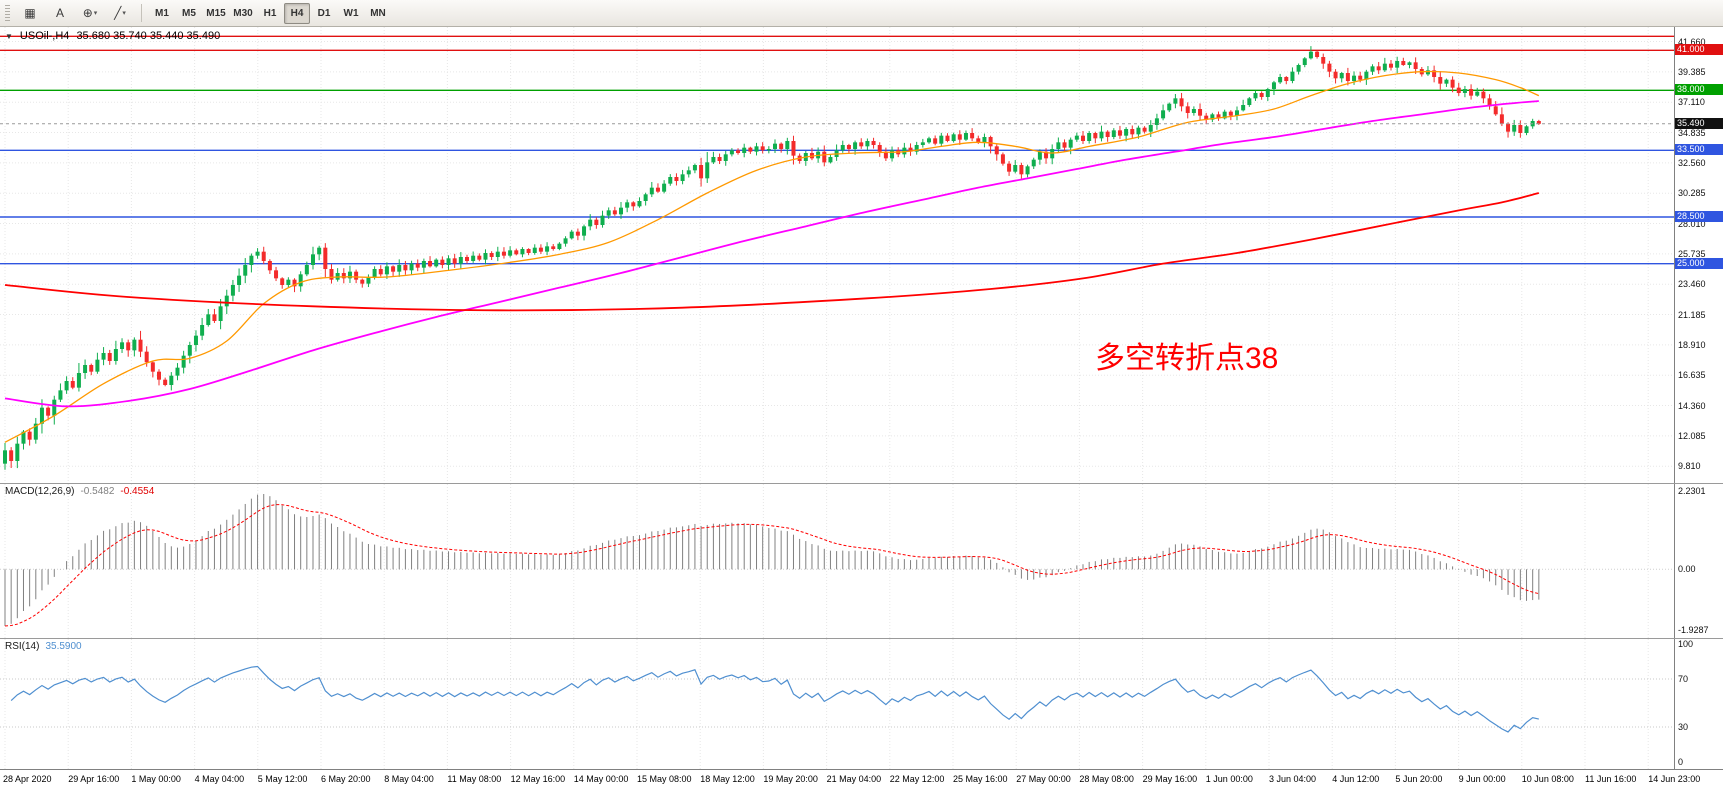 The width and height of the screenshot is (1723, 794). I want to click on timeframe-mn-button: MN, so click(378, 13).